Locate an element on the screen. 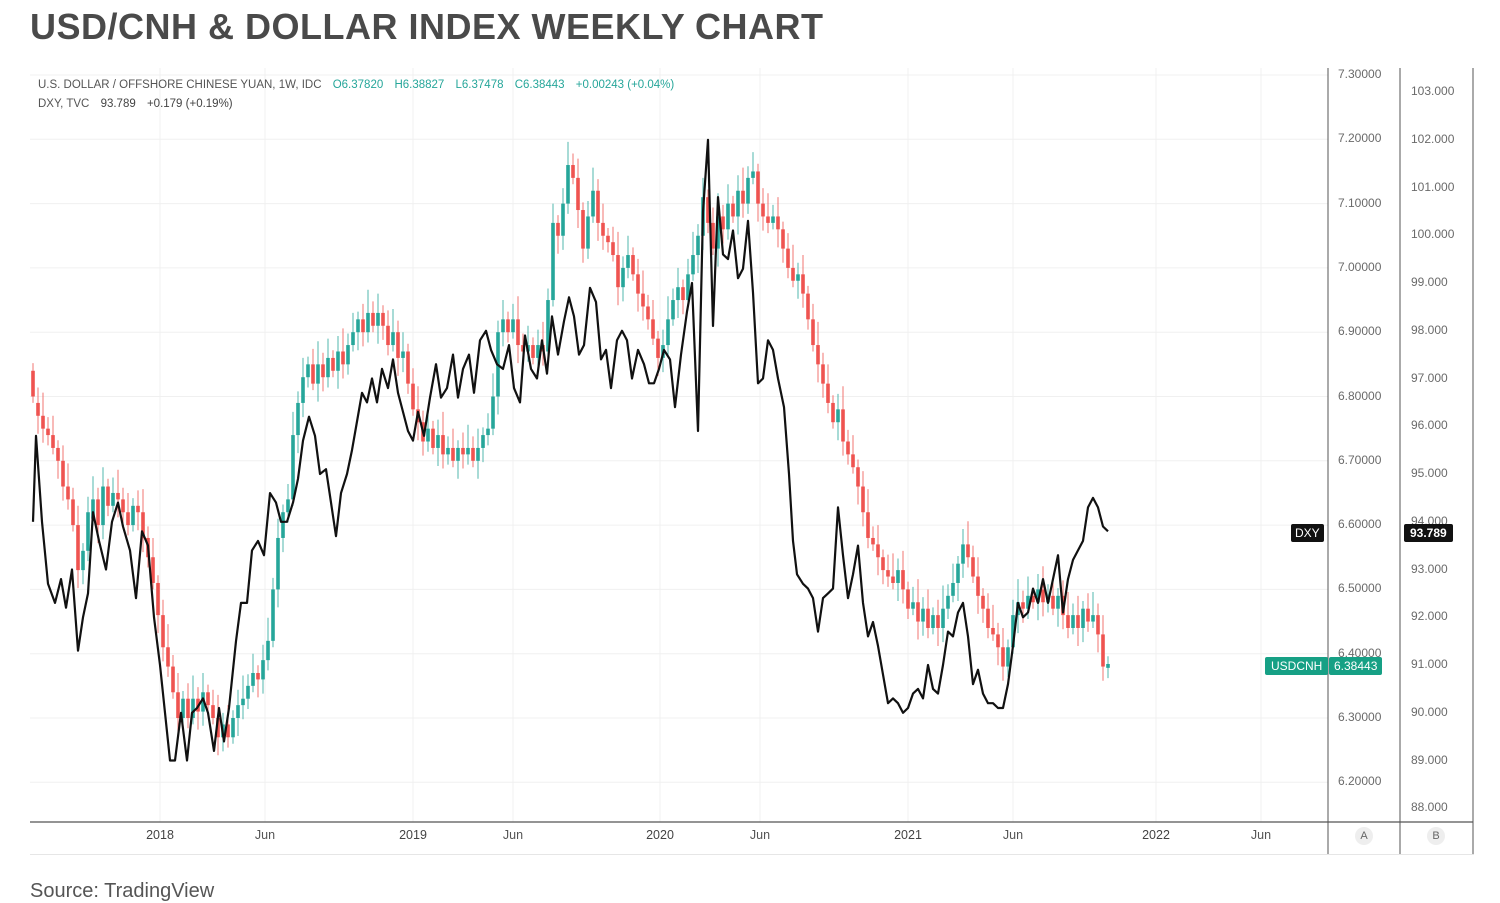 The width and height of the screenshot is (1500, 903). dxy-axis-tick: 91.000 is located at coordinates (1429, 664).